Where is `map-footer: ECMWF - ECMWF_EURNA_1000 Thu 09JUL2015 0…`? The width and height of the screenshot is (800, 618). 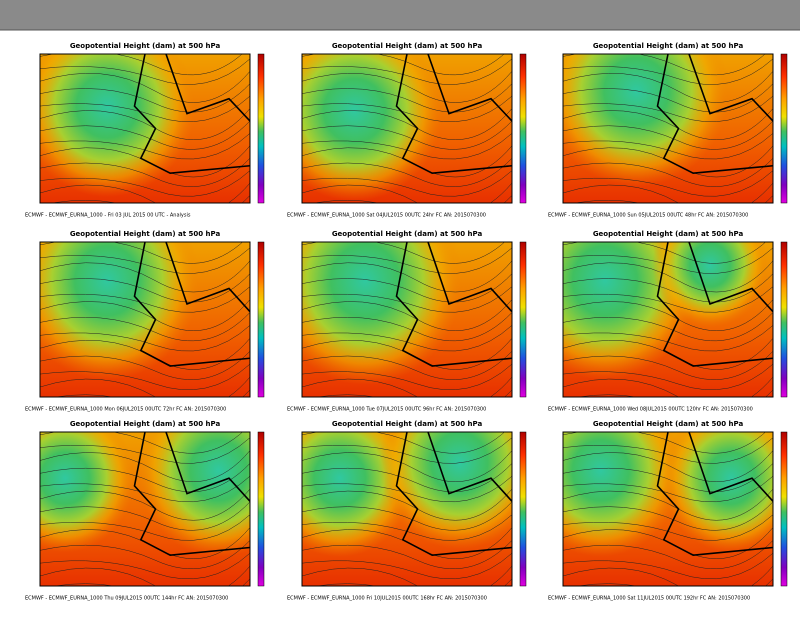 map-footer: ECMWF - ECMWF_EURNA_1000 Thu 09JUL2015 0… is located at coordinates (126, 599).